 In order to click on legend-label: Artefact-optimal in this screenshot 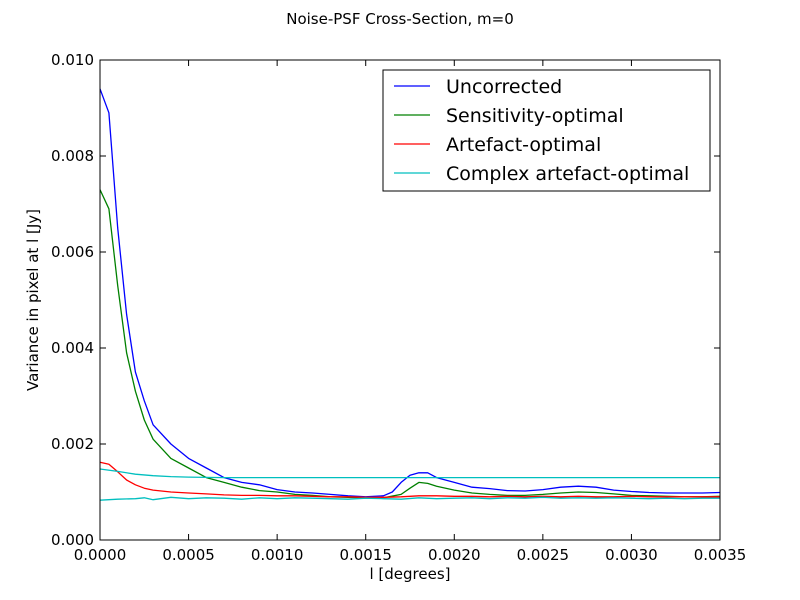, I will do `click(523, 145)`.